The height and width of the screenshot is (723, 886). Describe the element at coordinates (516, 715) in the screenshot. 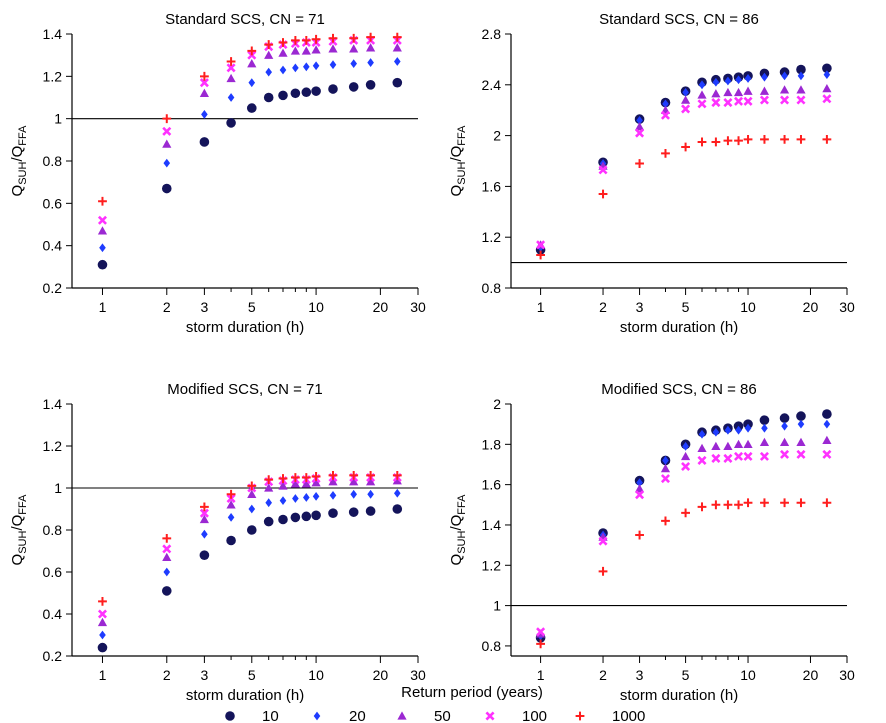

I see `legend-item-100: 100` at that location.